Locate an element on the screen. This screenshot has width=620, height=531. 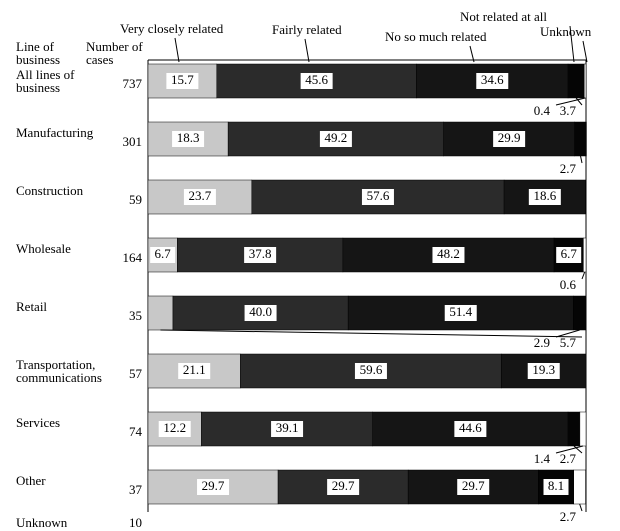
data-label: 1.4 is located at coordinates (542, 458).